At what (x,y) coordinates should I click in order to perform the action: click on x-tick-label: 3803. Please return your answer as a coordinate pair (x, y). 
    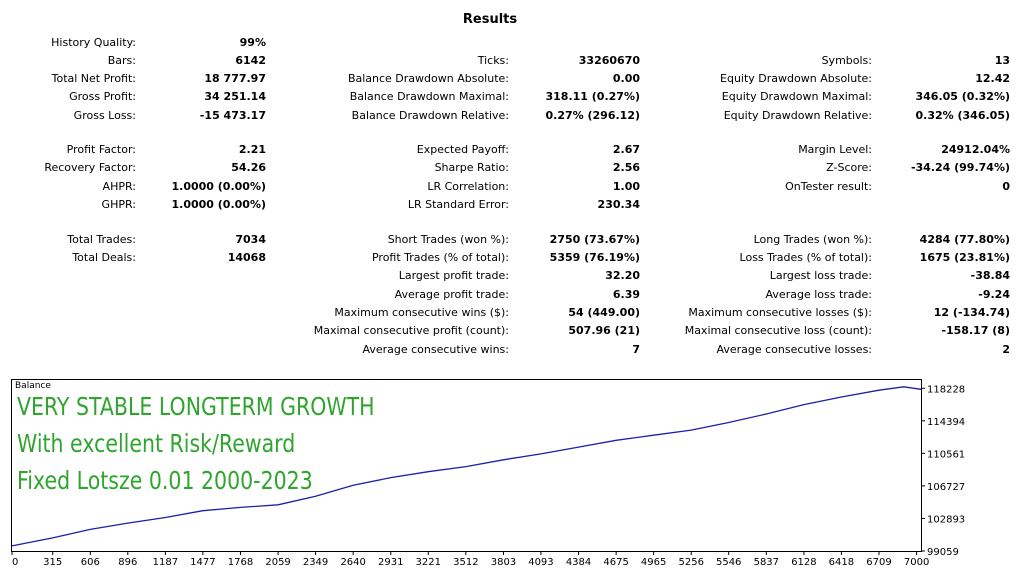
    Looking at the image, I should click on (503, 562).